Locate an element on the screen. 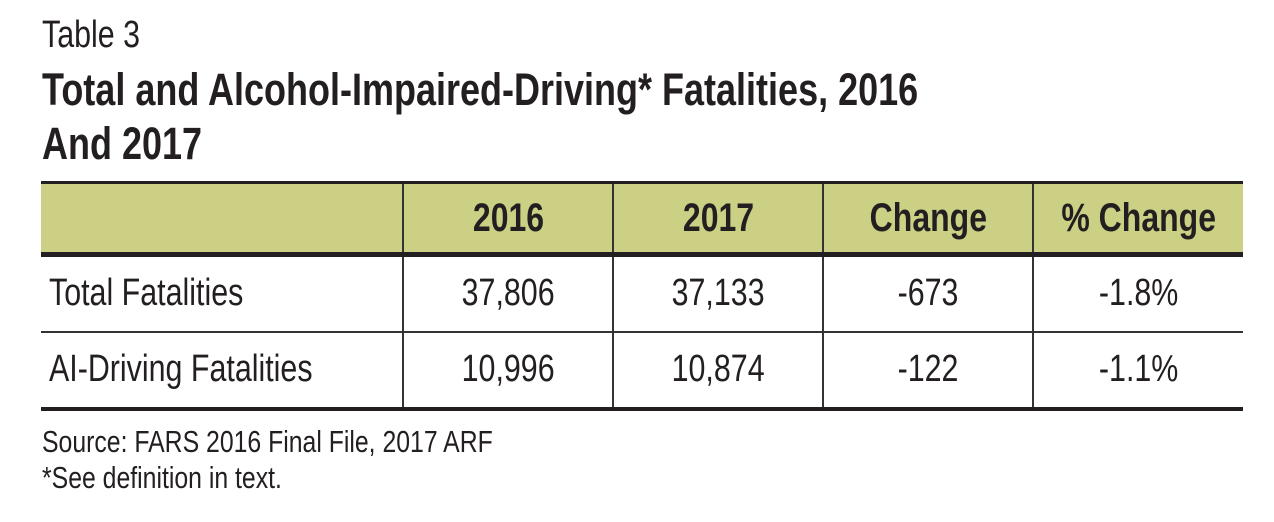 This screenshot has height=522, width=1274. cell-text: -1.8% is located at coordinates (1138, 293).